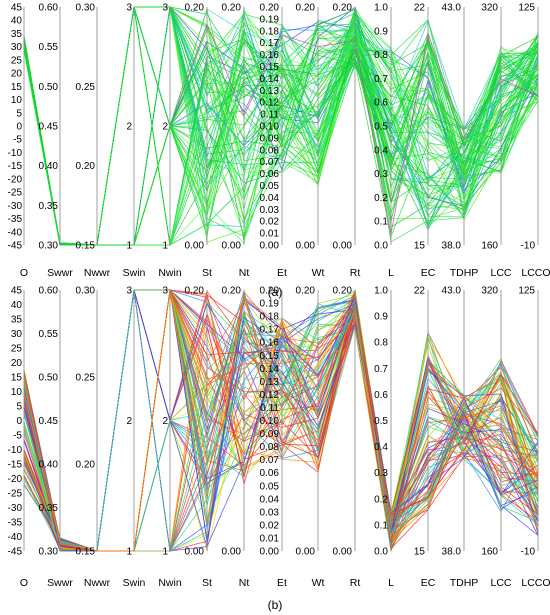  Describe the element at coordinates (318, 273) in the screenshot. I see `axis-name-8: Wt` at that location.